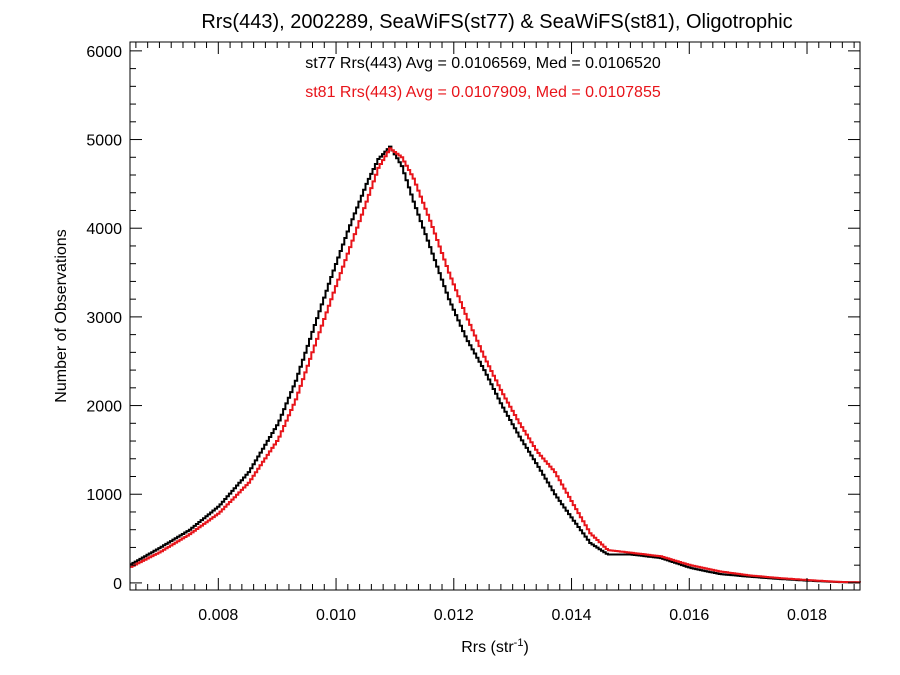 Image resolution: width=900 pixels, height=675 pixels. What do you see at coordinates (218, 615) in the screenshot?
I see `x-tick-label: 0.008` at bounding box center [218, 615].